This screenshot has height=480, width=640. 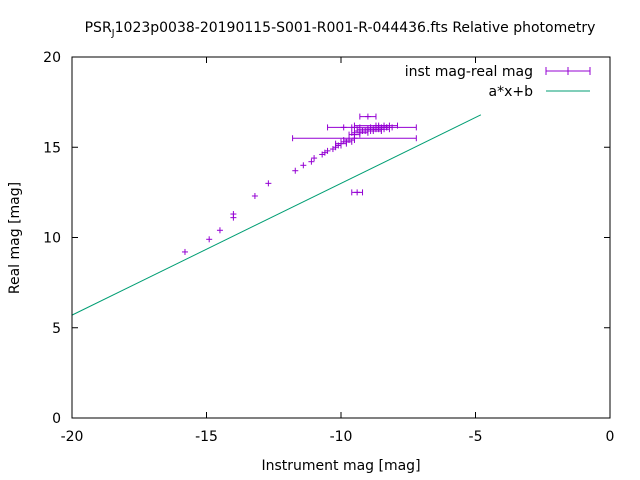 I want to click on legend: inst mag-real mag a*x+b, so click(x=498, y=82).